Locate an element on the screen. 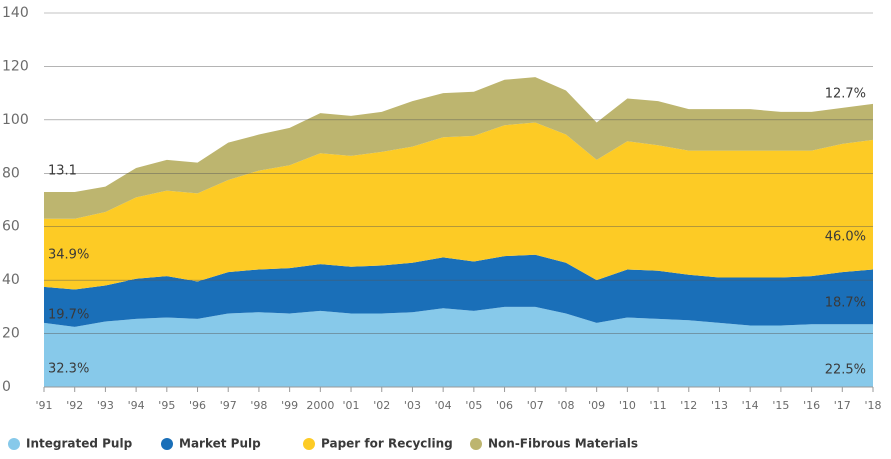  x-tick-label: '08 is located at coordinates (565, 405).